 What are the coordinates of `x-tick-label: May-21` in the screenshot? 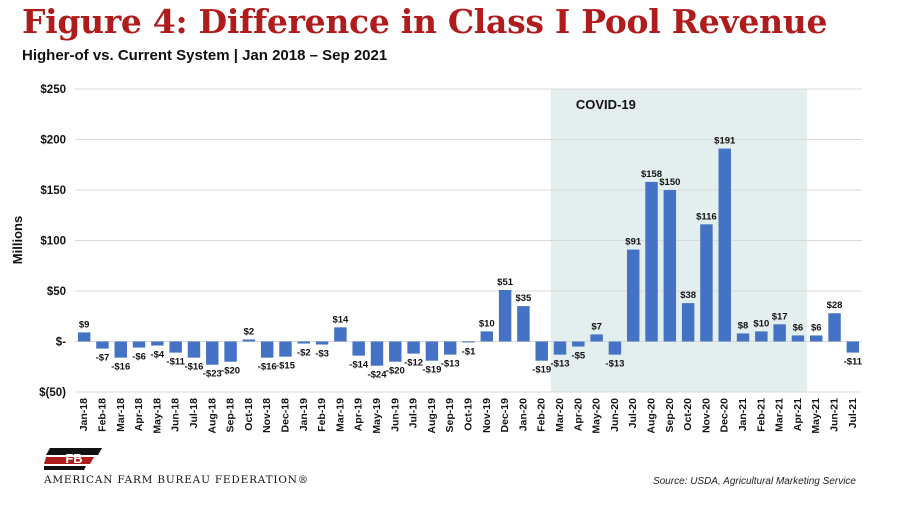 It's located at (816, 416).